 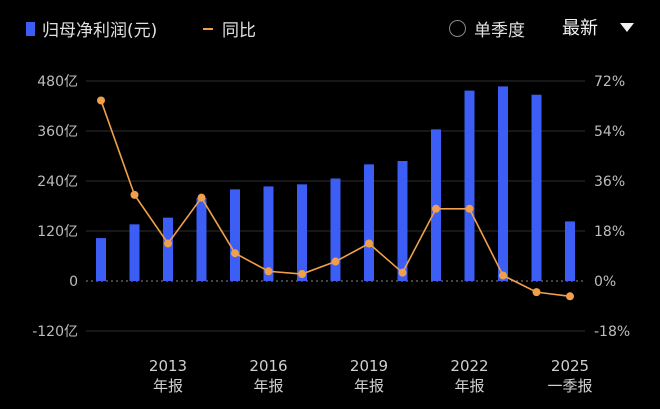 I want to click on legend-line-entry: 同比, so click(x=229, y=28).